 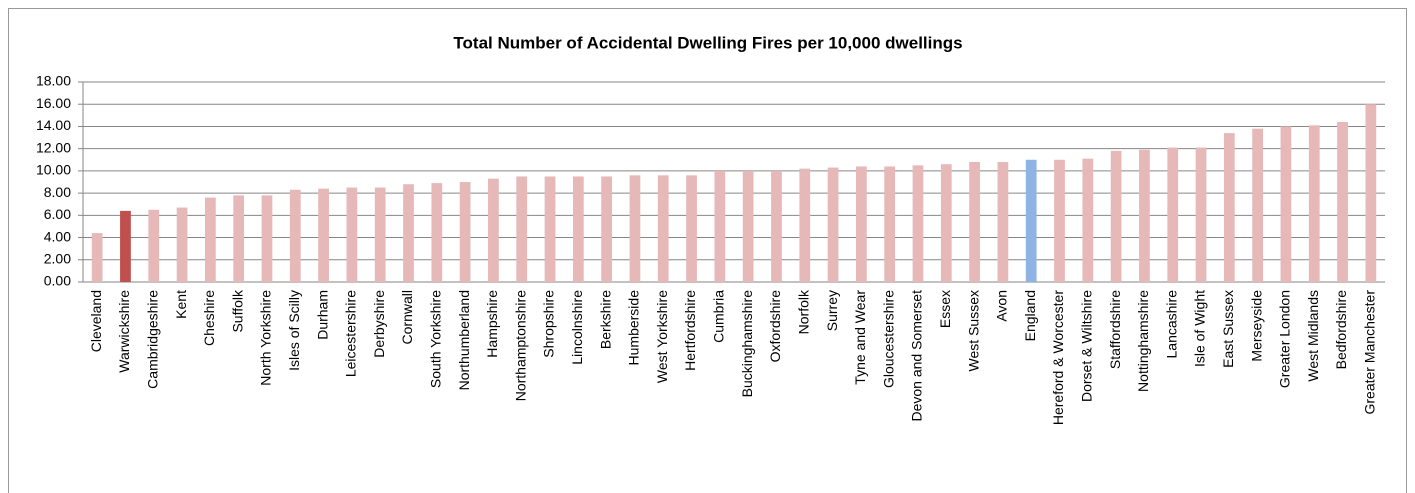 I want to click on x-tick-label: Cumbria, so click(x=719, y=316).